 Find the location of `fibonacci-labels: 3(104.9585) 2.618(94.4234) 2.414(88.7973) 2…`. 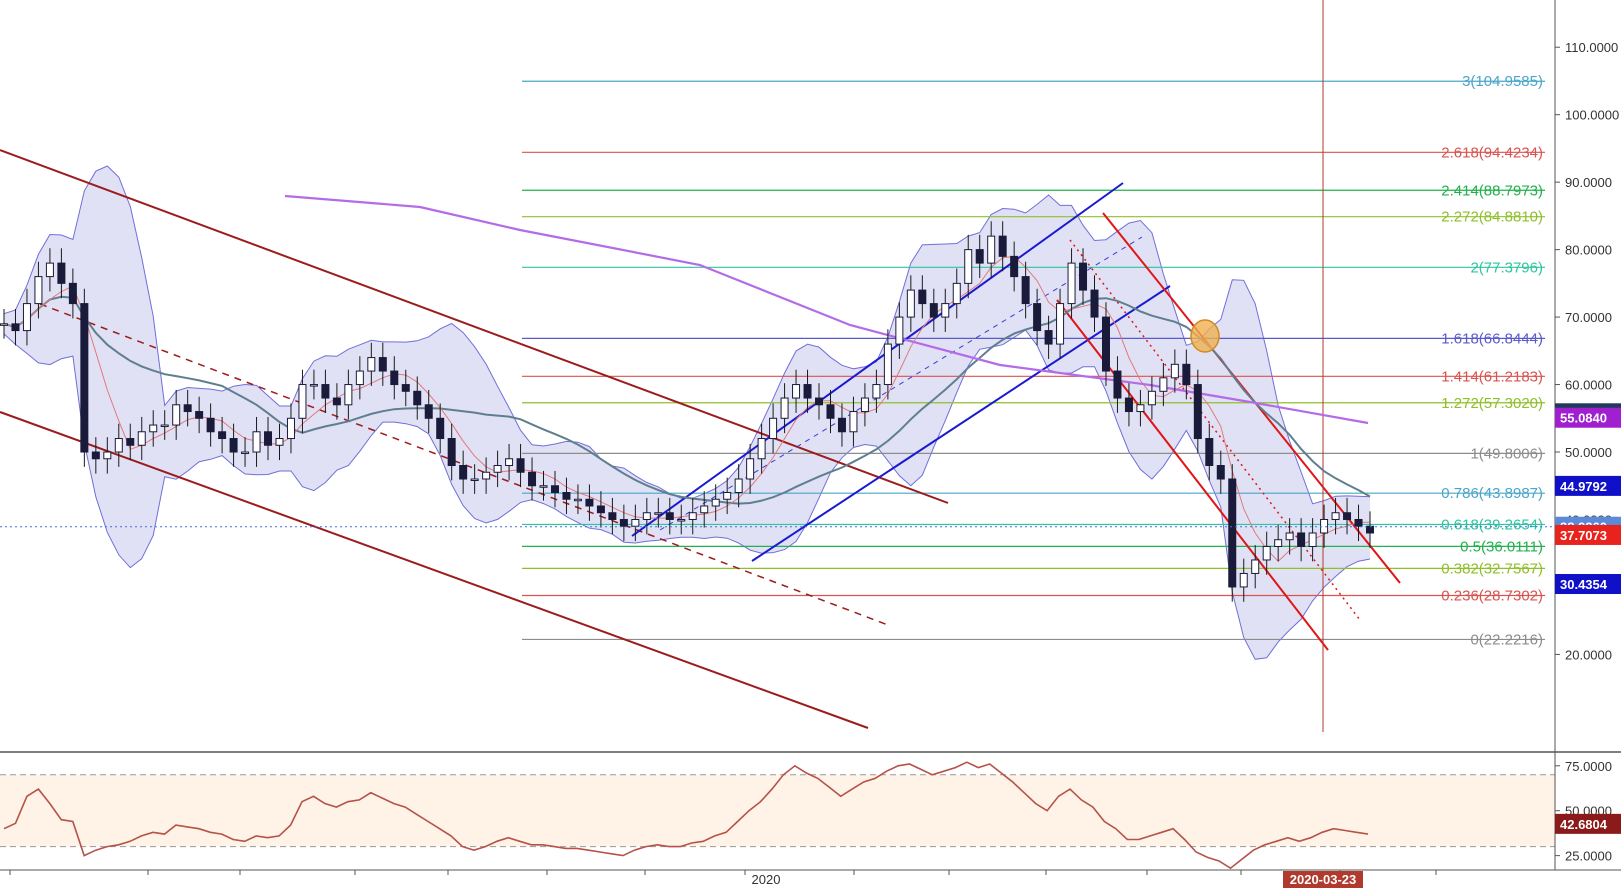

fibonacci-labels: 3(104.9585) 2.618(94.4234) 2.414(88.7973) 2… is located at coordinates (1492, 360).